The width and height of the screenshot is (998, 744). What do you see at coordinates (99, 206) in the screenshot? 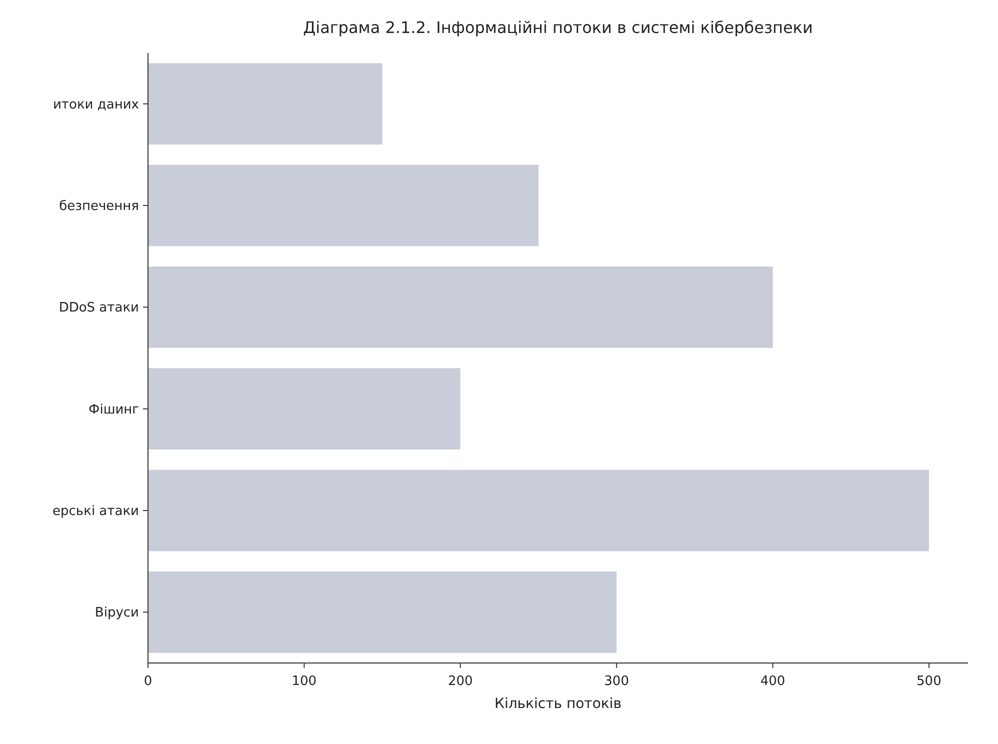
I see `y-tick-label: безпечення` at bounding box center [99, 206].